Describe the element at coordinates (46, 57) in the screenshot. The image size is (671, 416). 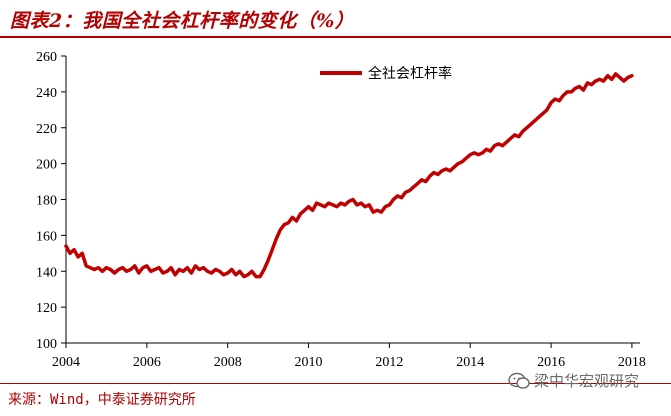
I see `y-tick-label: 260` at that location.